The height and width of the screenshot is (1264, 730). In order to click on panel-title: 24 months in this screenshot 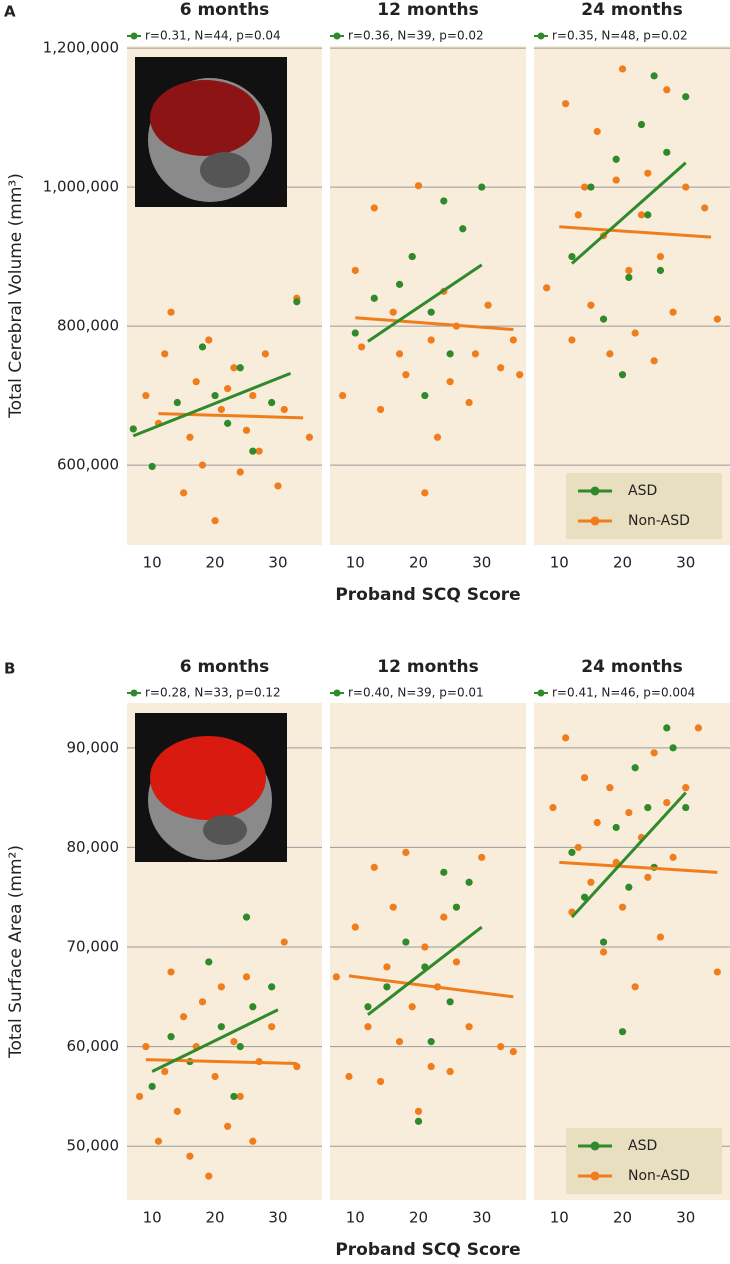, I will do `click(631, 667)`.